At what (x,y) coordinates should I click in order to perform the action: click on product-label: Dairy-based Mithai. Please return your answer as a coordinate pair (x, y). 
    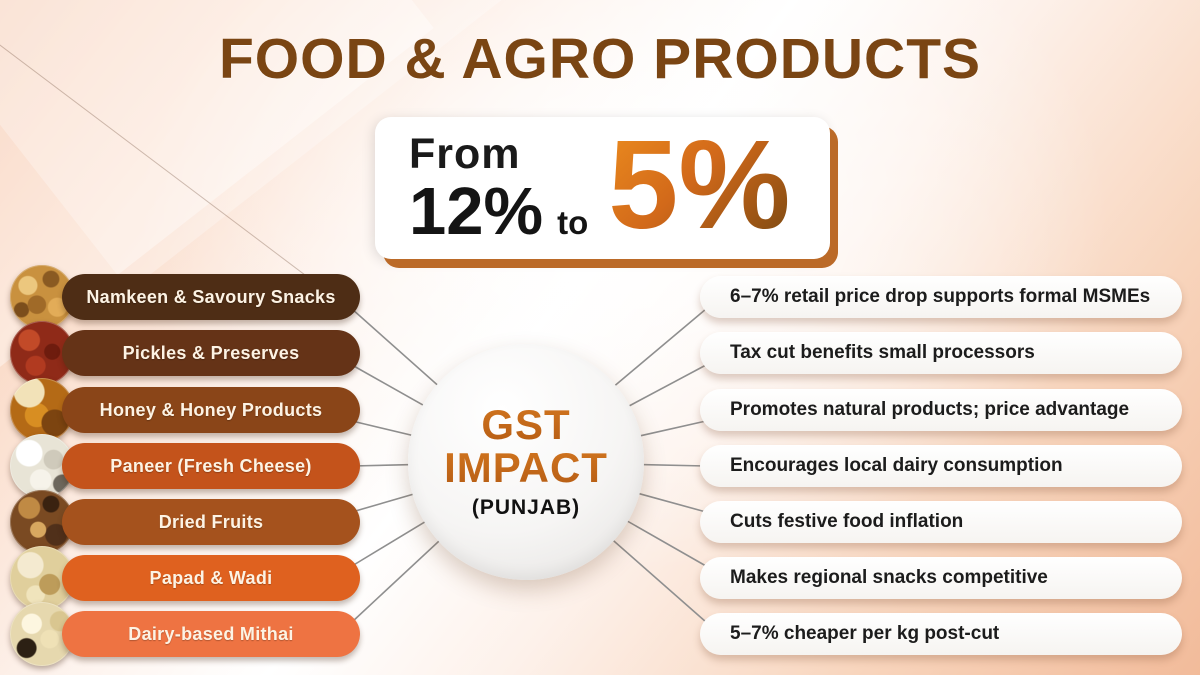
    Looking at the image, I should click on (211, 633).